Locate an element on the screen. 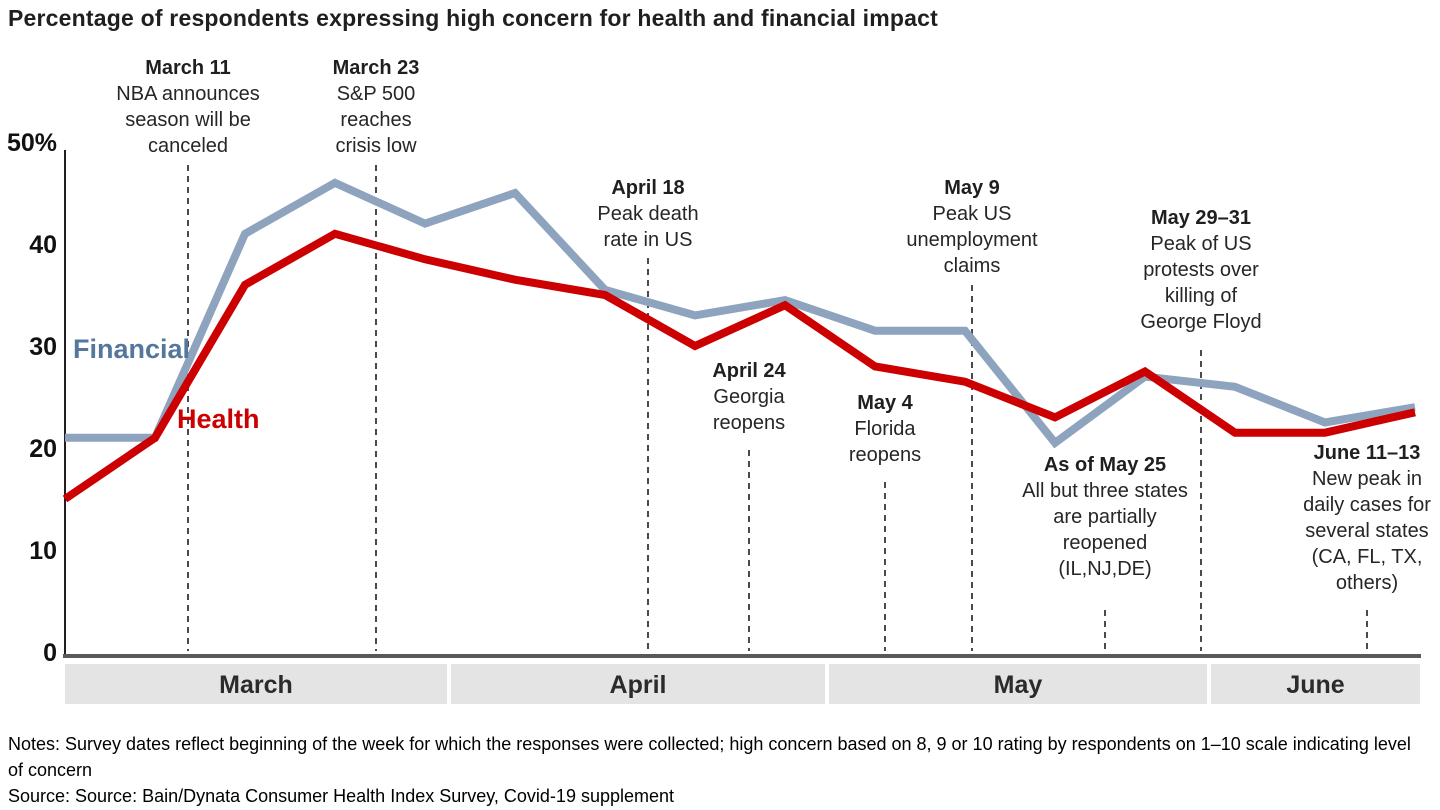 The width and height of the screenshot is (1440, 810). event-annotation-date: As of May 25 is located at coordinates (1105, 465).